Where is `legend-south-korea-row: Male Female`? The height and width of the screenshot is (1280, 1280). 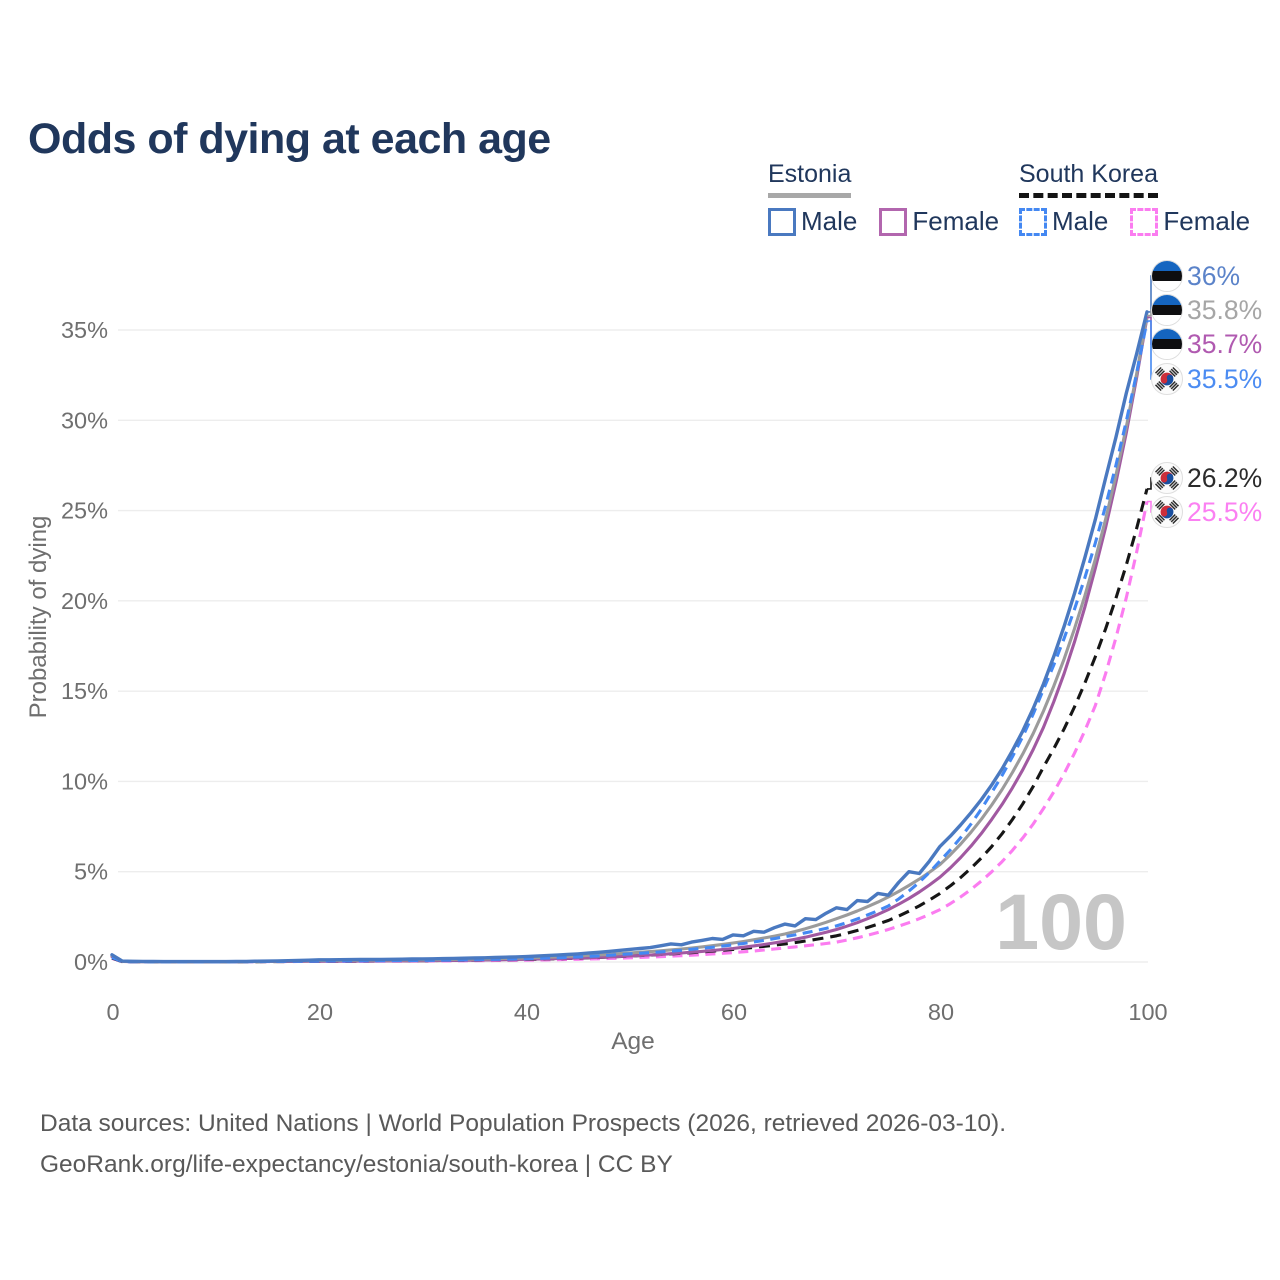 legend-south-korea-row: Male Female is located at coordinates (1134, 221).